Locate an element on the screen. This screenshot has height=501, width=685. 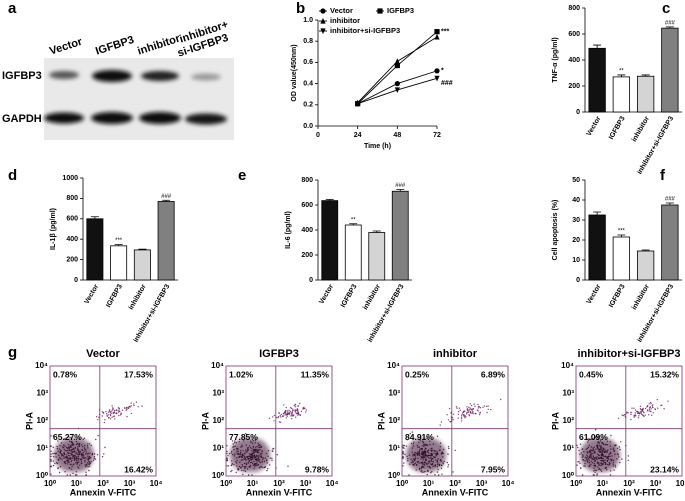
bar is located at coordinates (621, 94).